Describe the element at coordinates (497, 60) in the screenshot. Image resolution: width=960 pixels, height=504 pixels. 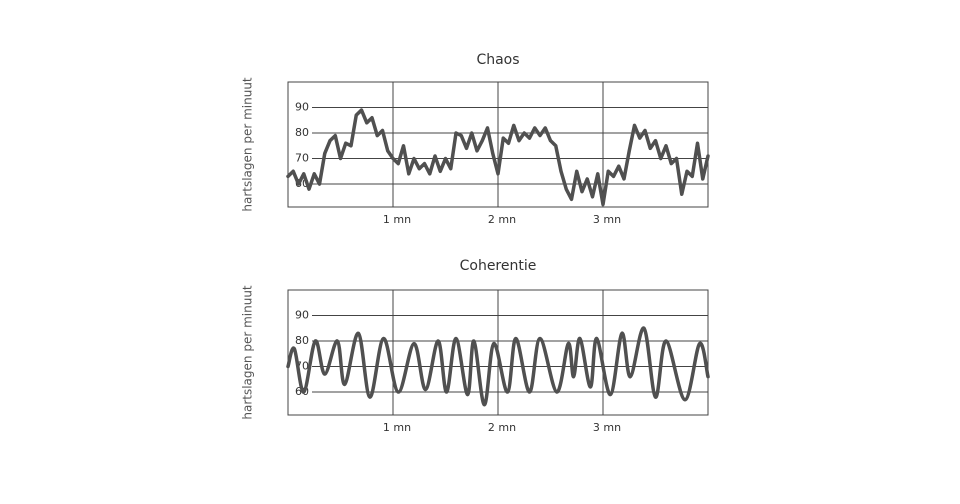
I see `chart-title: Chaos` at that location.